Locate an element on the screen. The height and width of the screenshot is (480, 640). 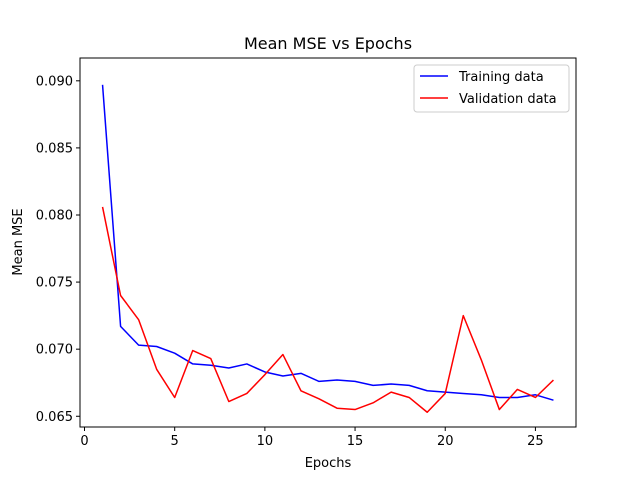
y-tick-label: 0.065 is located at coordinates (54, 417).